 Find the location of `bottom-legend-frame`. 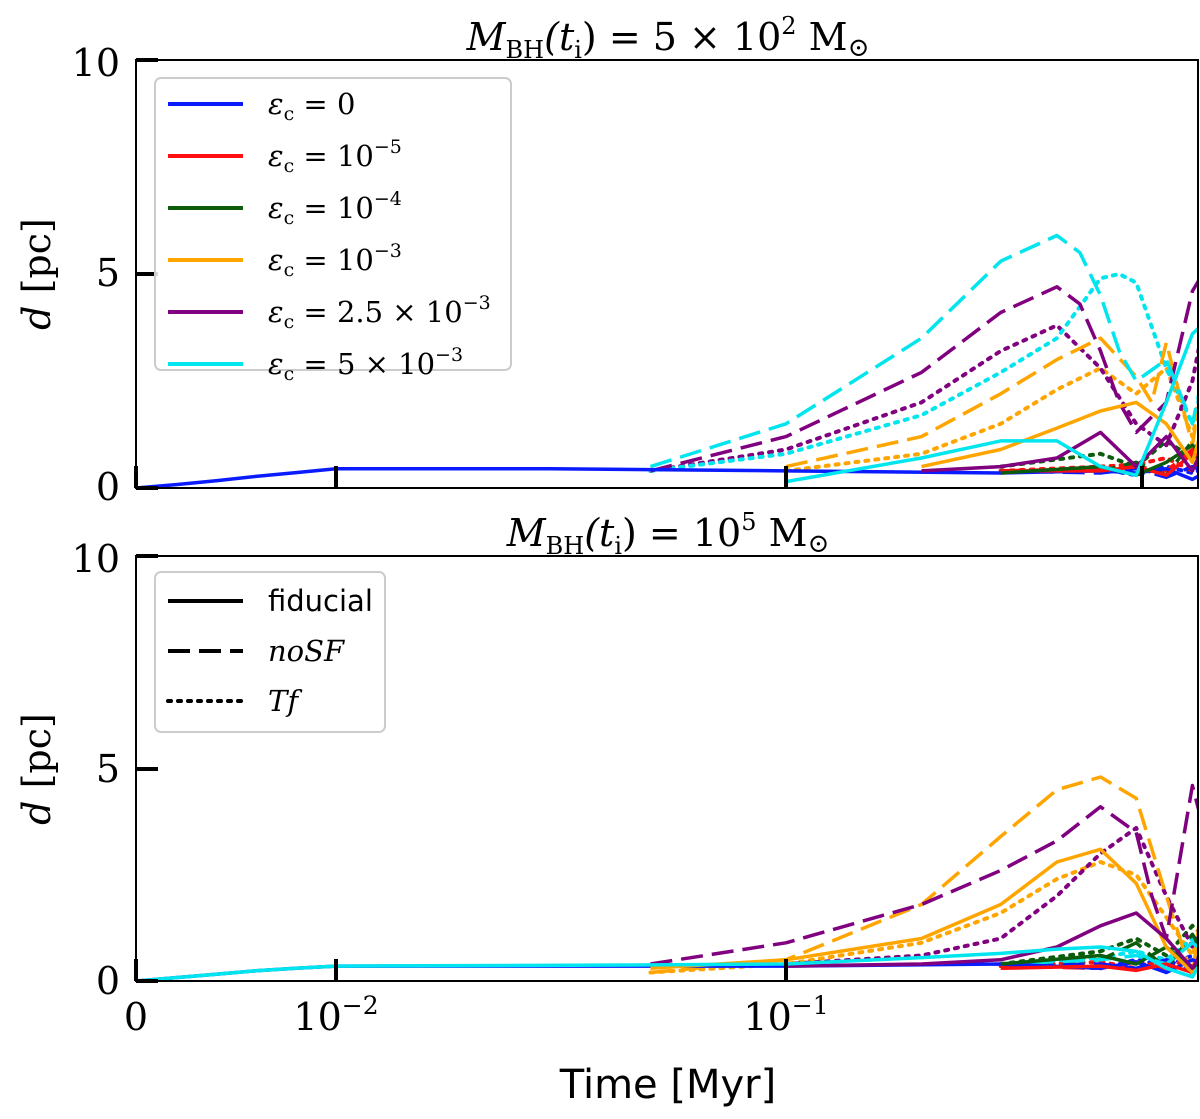

bottom-legend-frame is located at coordinates (270, 652).